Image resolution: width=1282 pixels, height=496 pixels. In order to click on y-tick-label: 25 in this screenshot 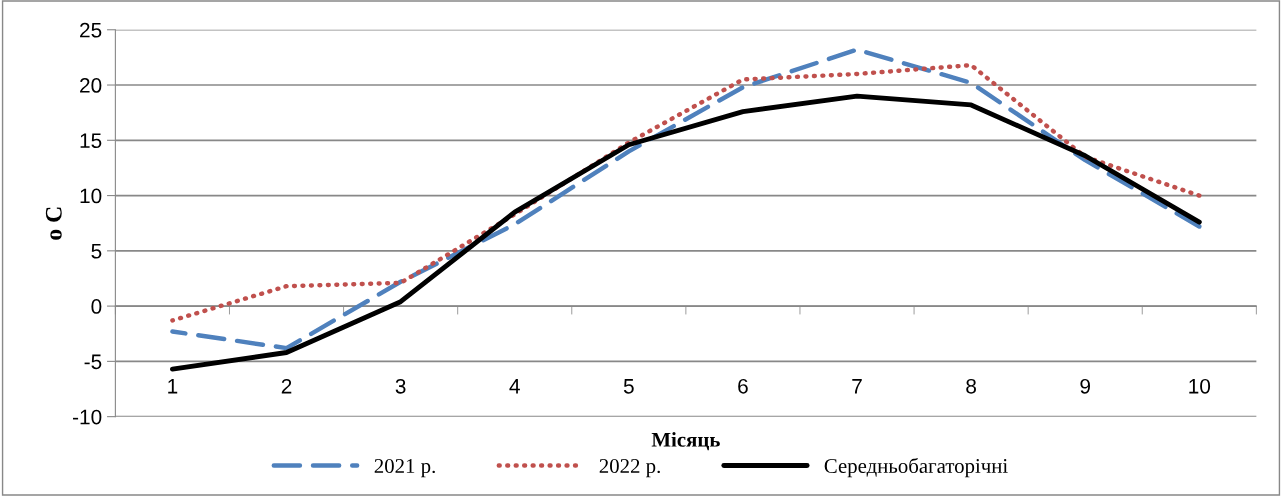, I will do `click(91, 30)`.